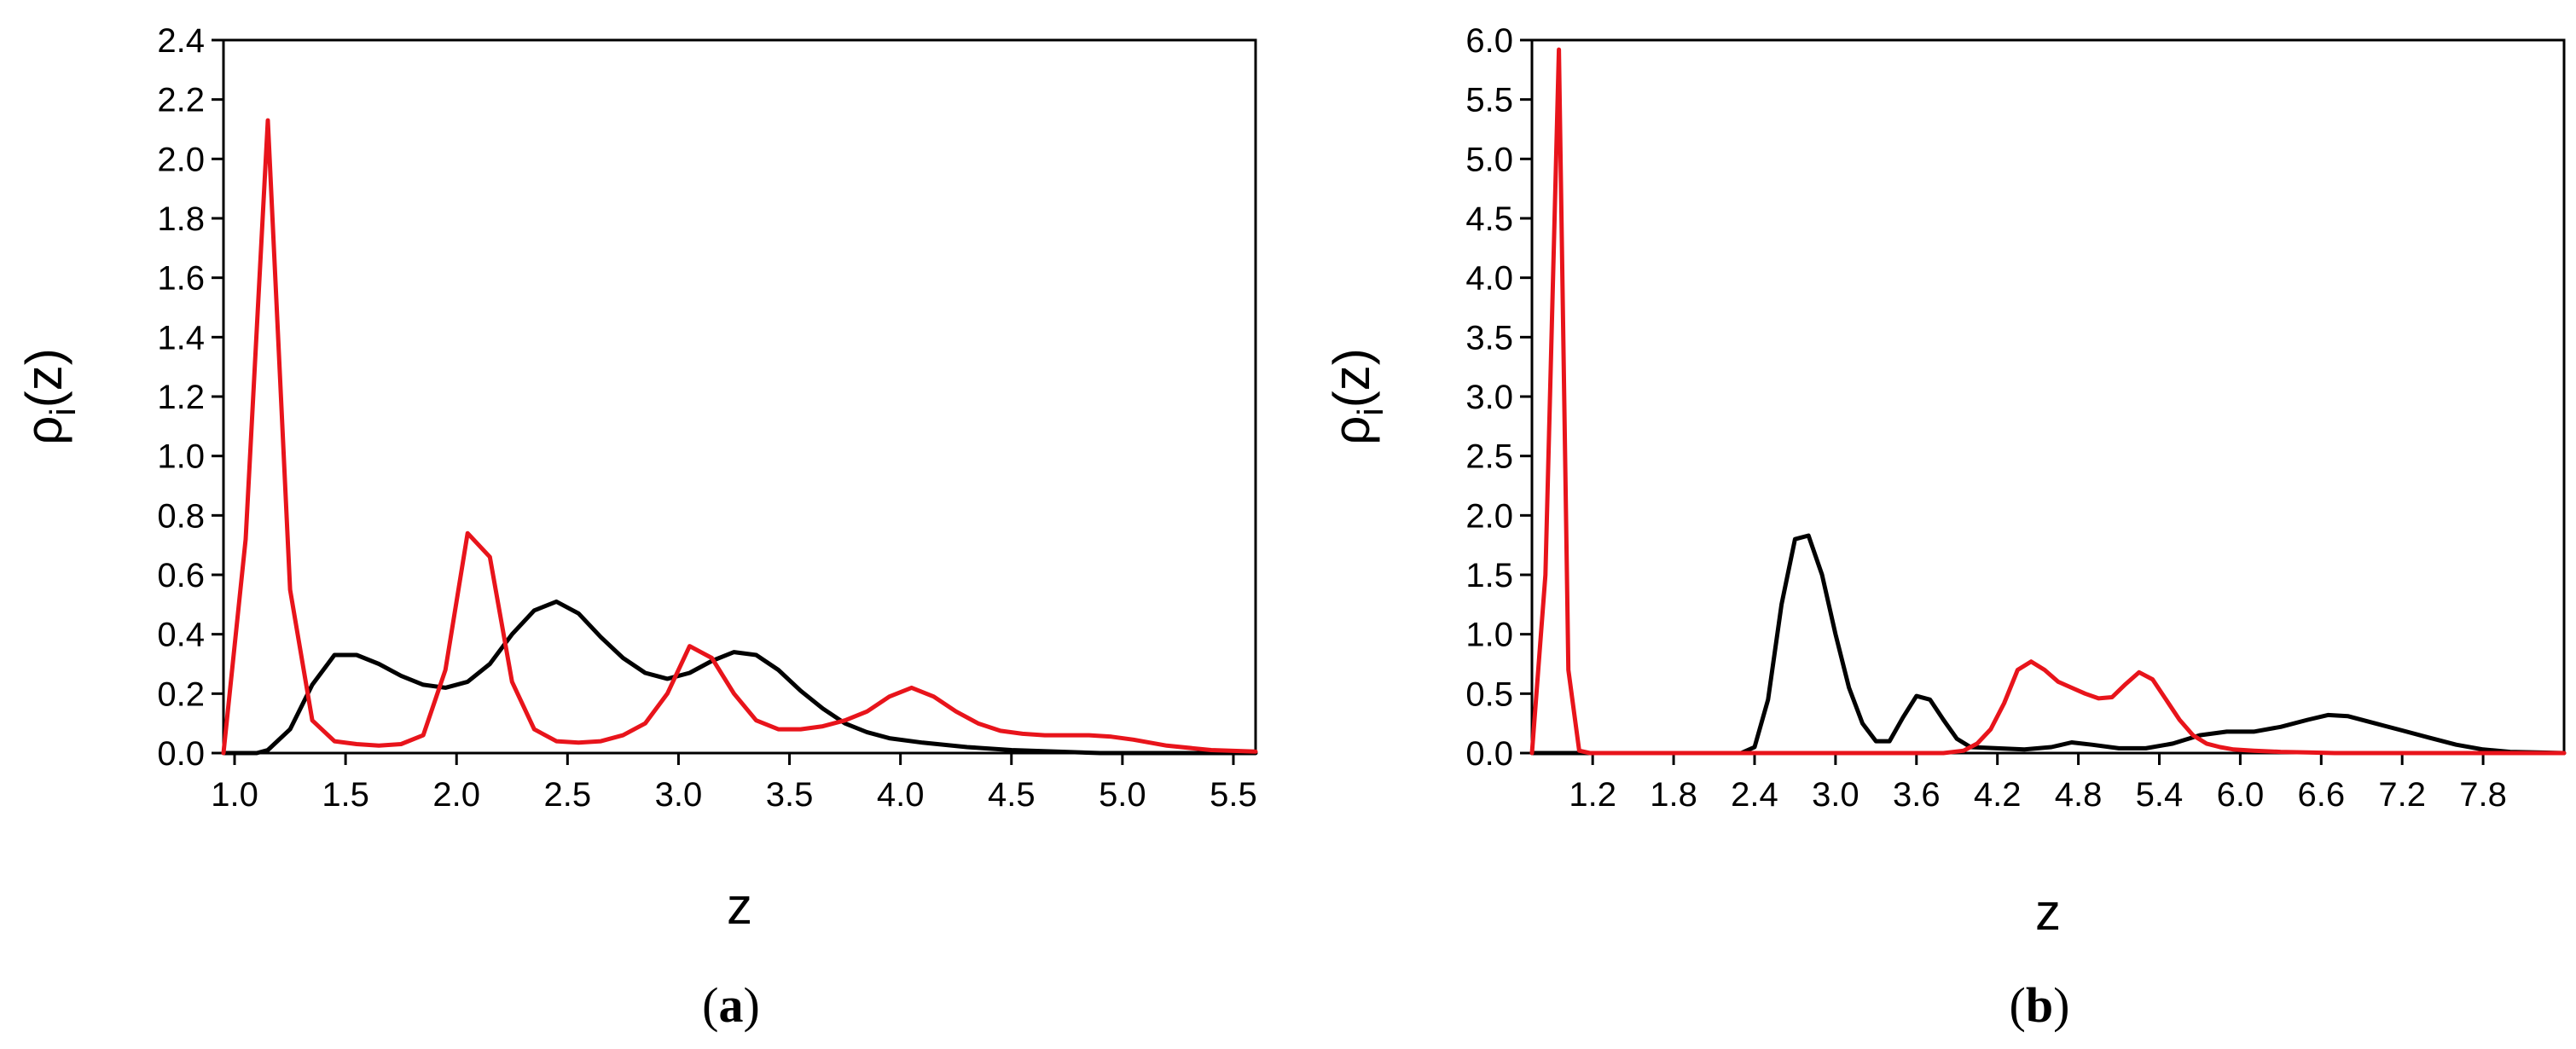 This screenshot has height=1049, width=2576. I want to click on x-tick-label: 2.0, so click(456, 795).